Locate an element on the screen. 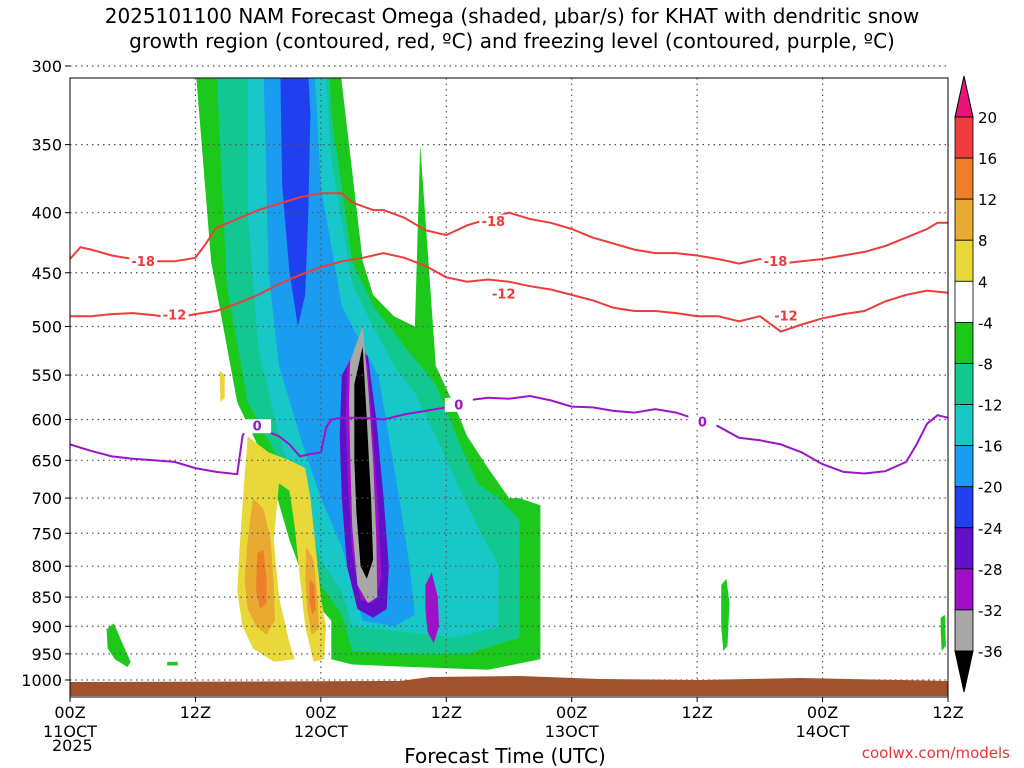 The height and width of the screenshot is (768, 1024). y-tick-label-1000: 1000 is located at coordinates (41, 680).